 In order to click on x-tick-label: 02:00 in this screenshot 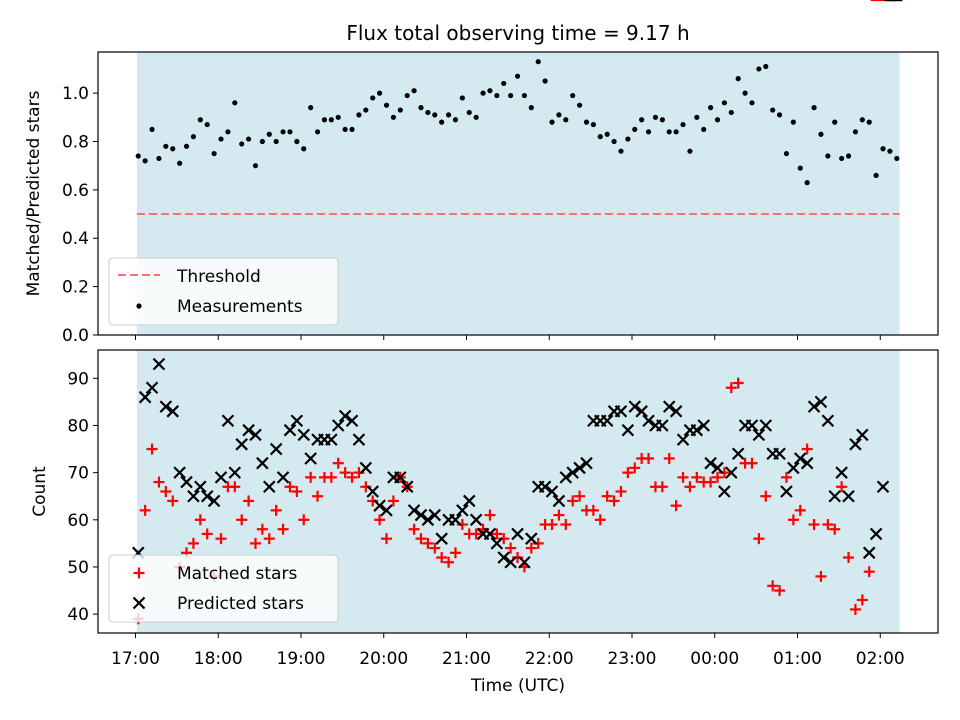, I will do `click(880, 659)`.